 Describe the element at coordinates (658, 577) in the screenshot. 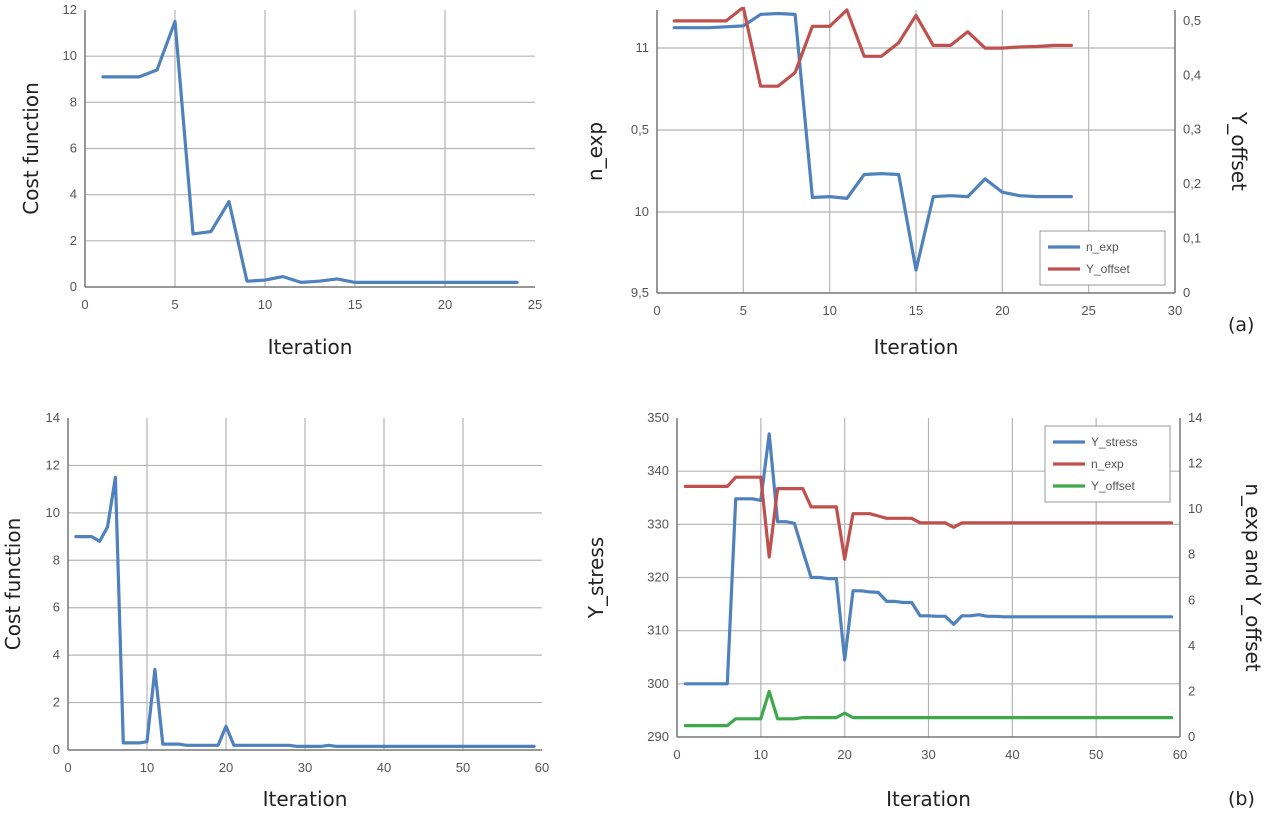

I see `y-tick-label: 320` at that location.